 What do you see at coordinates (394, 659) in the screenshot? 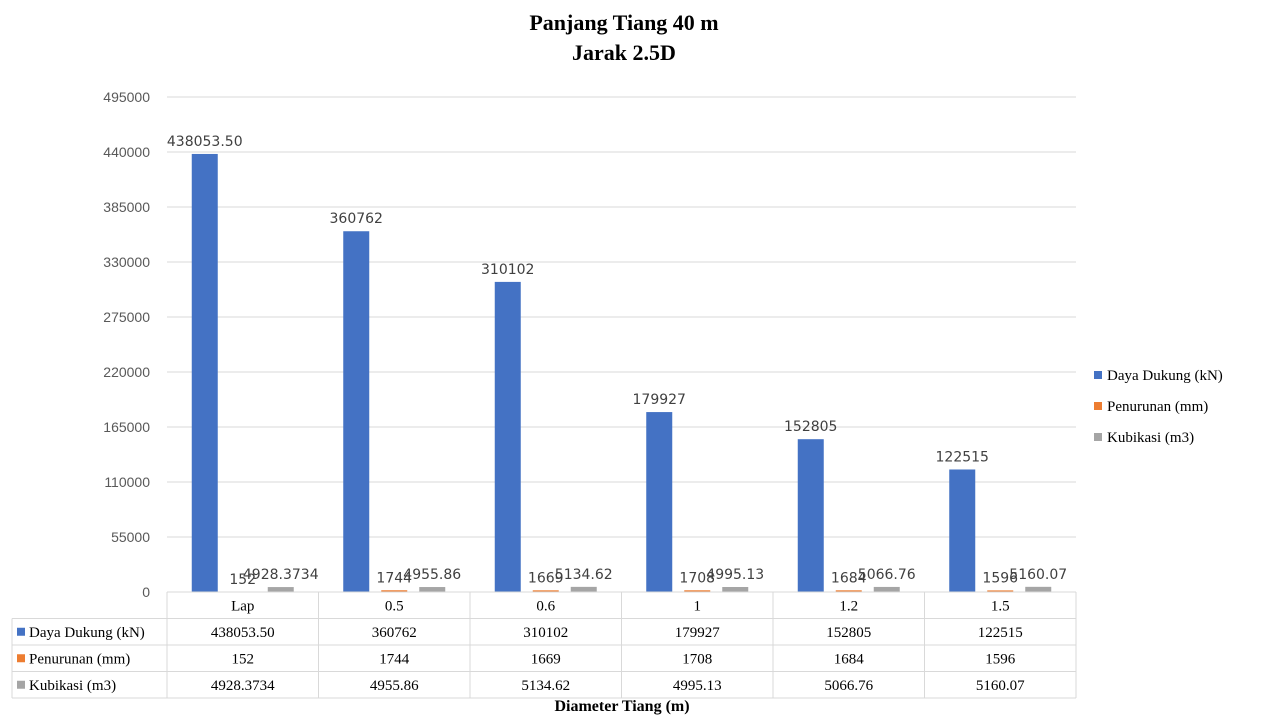
I see `table-cell: 1744` at bounding box center [394, 659].